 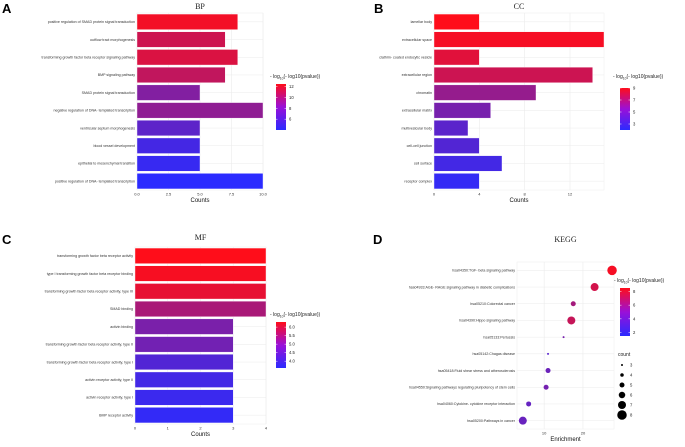 What do you see at coordinates (200, 428) in the screenshot?
I see `mf-x-tick-label: 2` at bounding box center [200, 428].